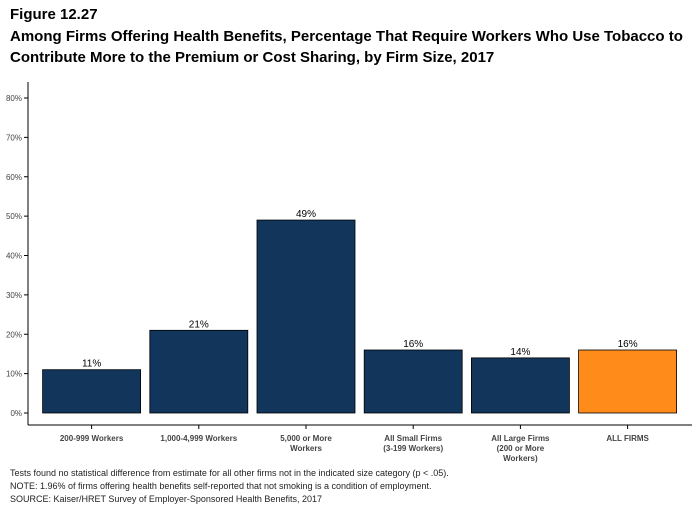 The height and width of the screenshot is (525, 698). Describe the element at coordinates (14, 295) in the screenshot. I see `y-tick-label: 30%` at that location.